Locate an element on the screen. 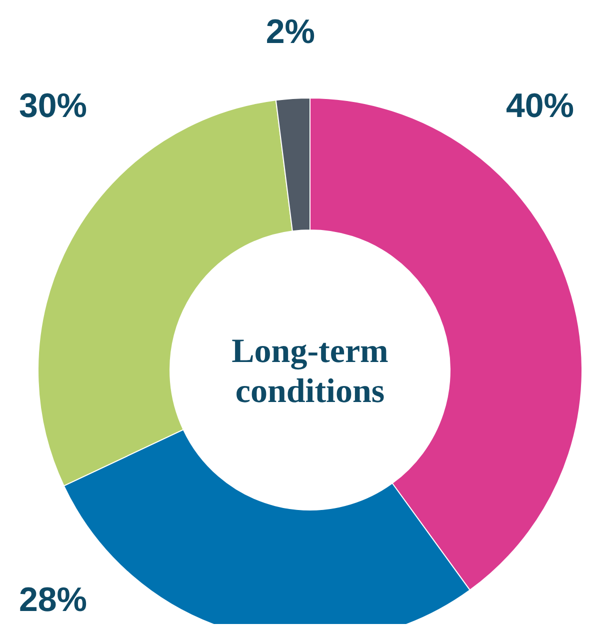  text: Long-term conditions is located at coordinates (310, 371).